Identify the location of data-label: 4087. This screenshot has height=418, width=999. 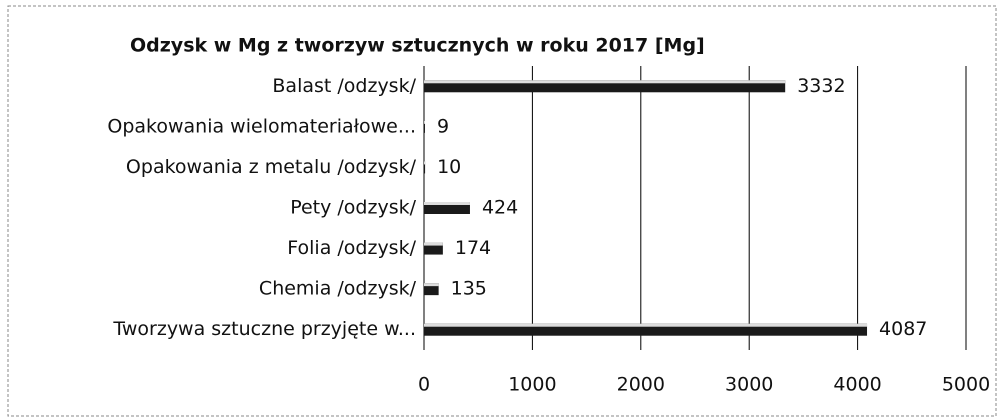
(903, 329).